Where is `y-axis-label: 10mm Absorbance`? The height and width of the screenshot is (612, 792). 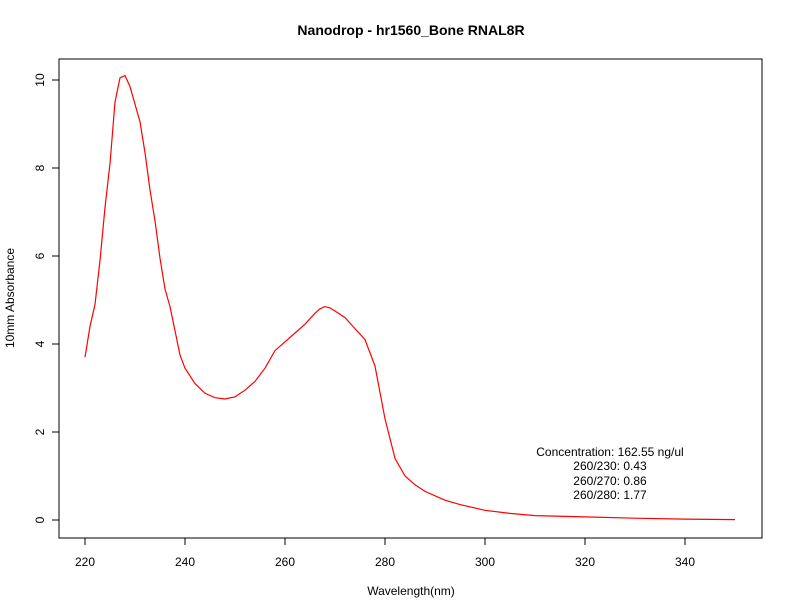 y-axis-label: 10mm Absorbance is located at coordinates (10, 298).